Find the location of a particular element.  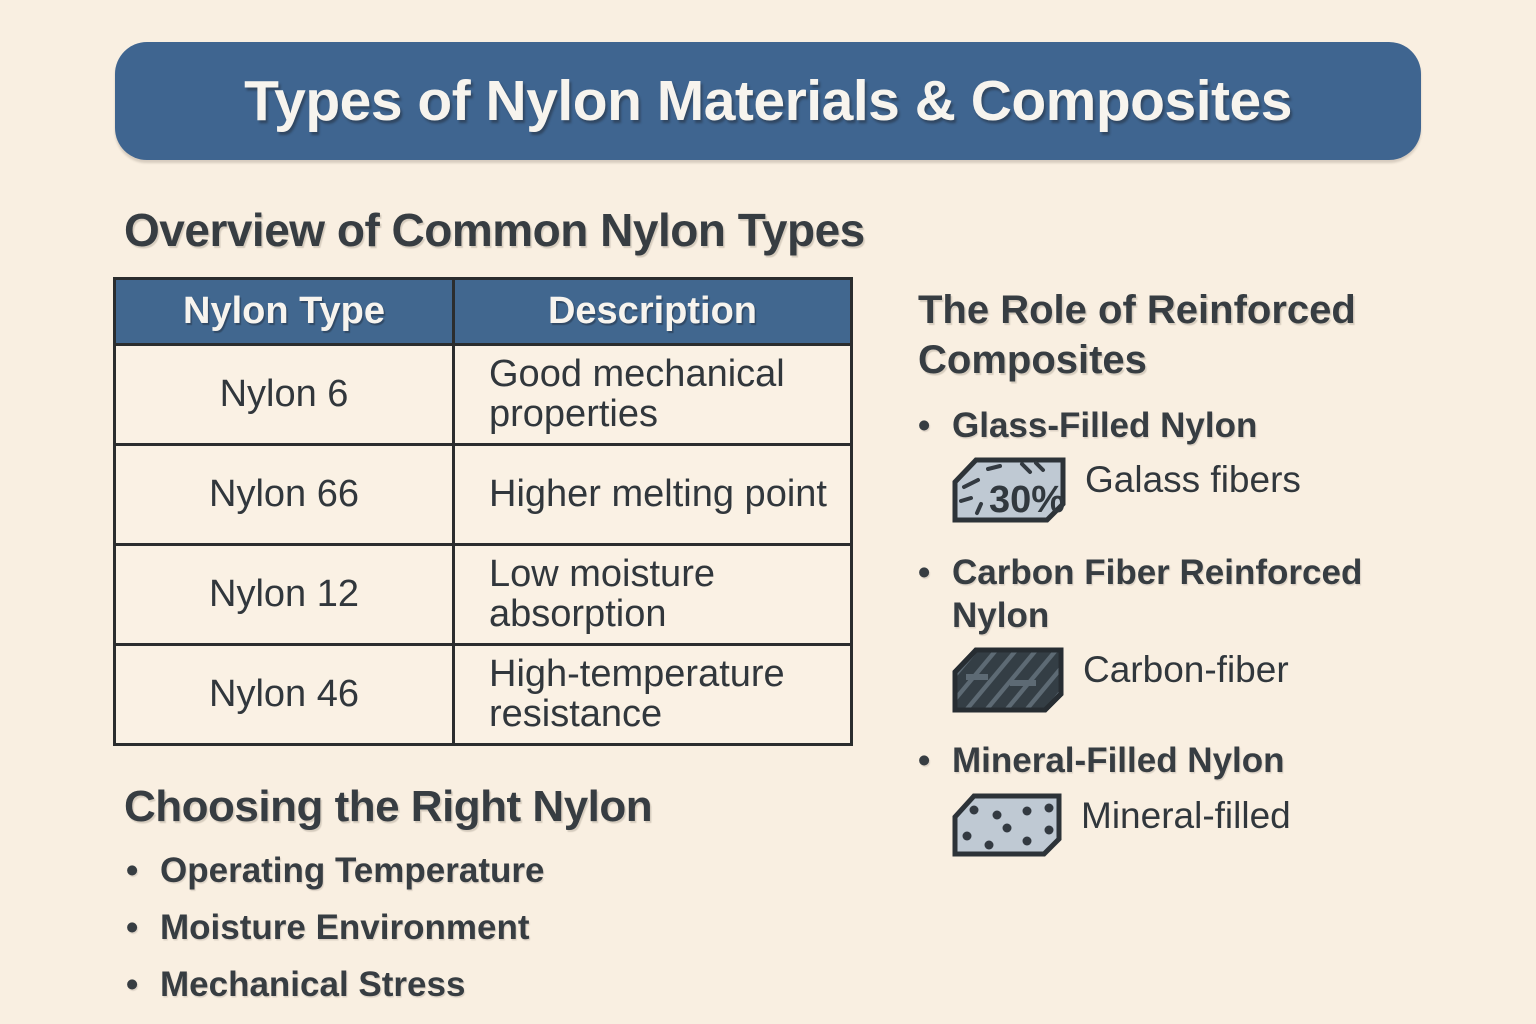

carbon-weave-notches is located at coordinates (1001, 680).